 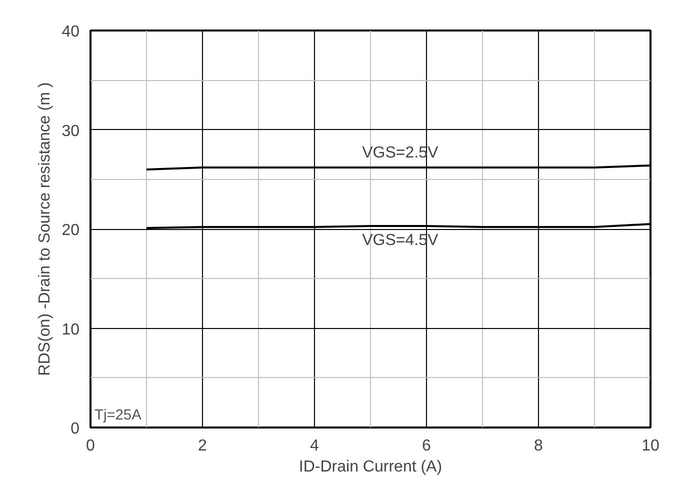 What do you see at coordinates (427, 446) in the screenshot?
I see `x-tick-label: 6` at bounding box center [427, 446].